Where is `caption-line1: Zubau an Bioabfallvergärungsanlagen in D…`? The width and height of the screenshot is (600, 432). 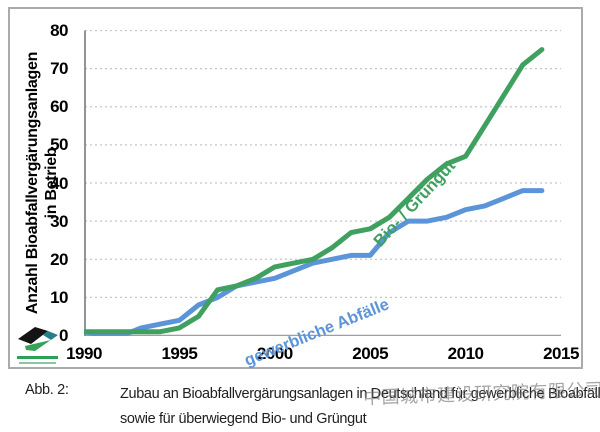 caption-line1: Zubau an Bioabfallvergärungsanlagen in D… is located at coordinates (360, 394).